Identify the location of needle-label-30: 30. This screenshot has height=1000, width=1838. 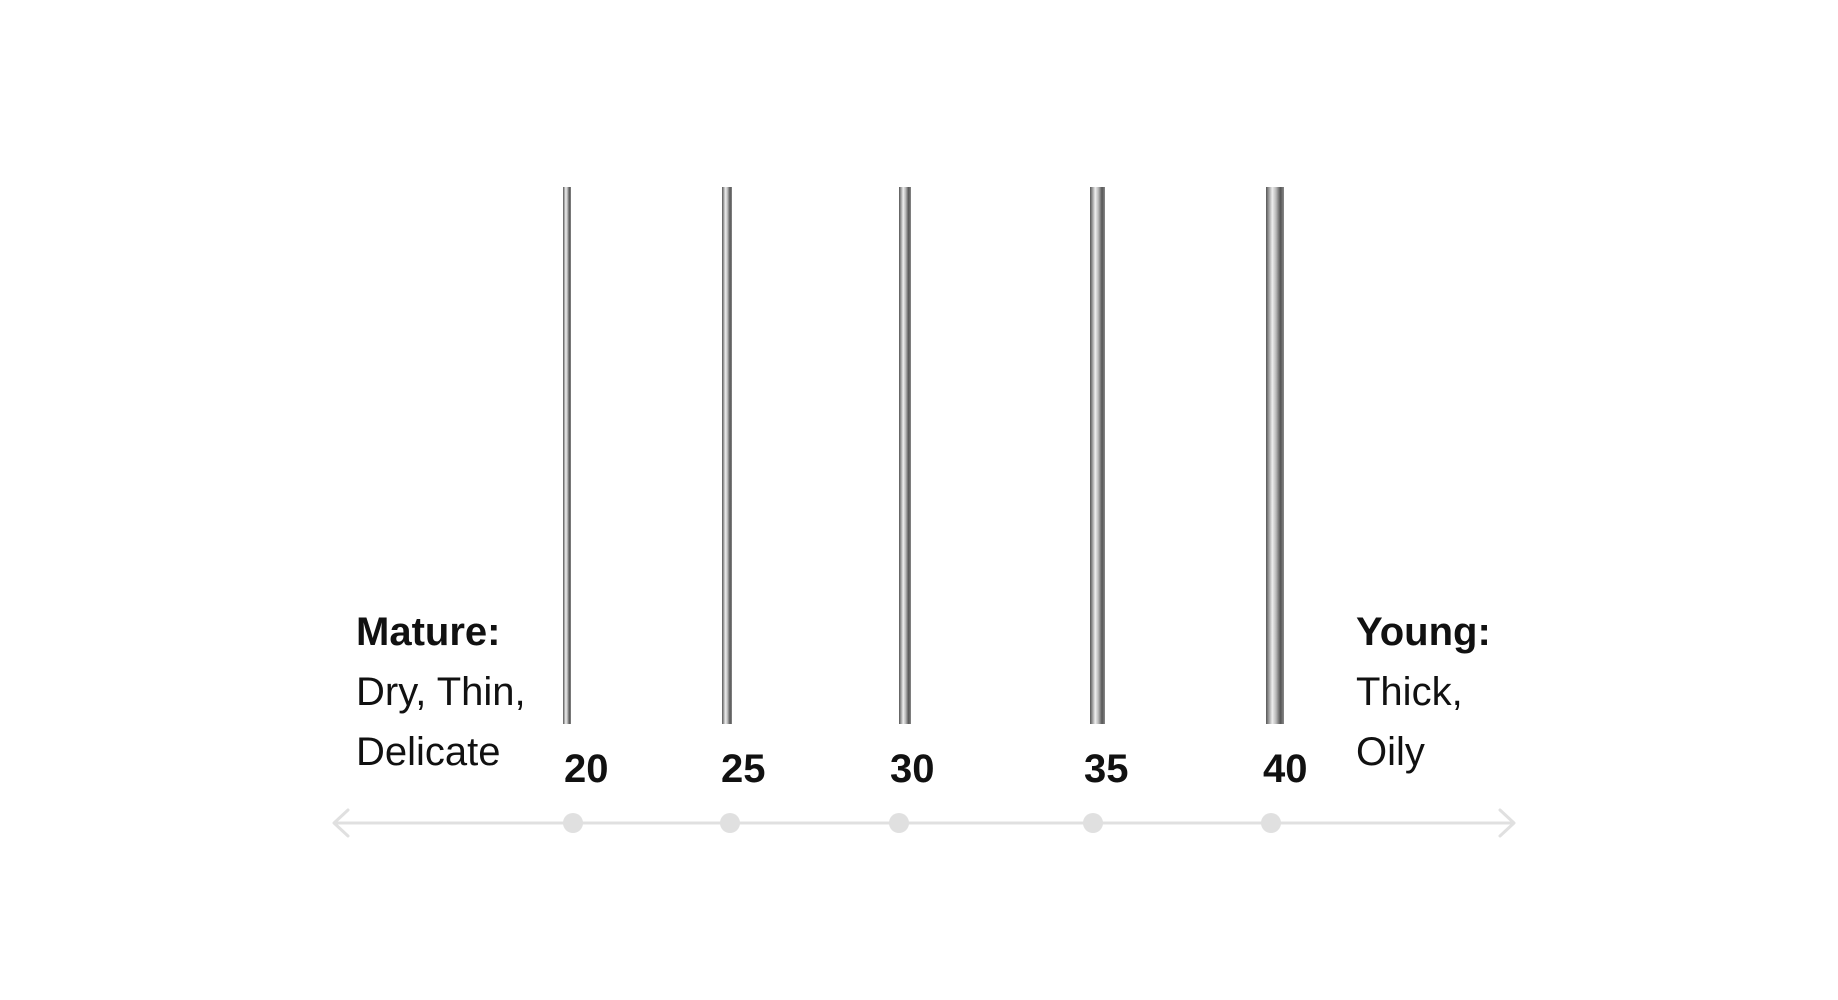
(912, 769).